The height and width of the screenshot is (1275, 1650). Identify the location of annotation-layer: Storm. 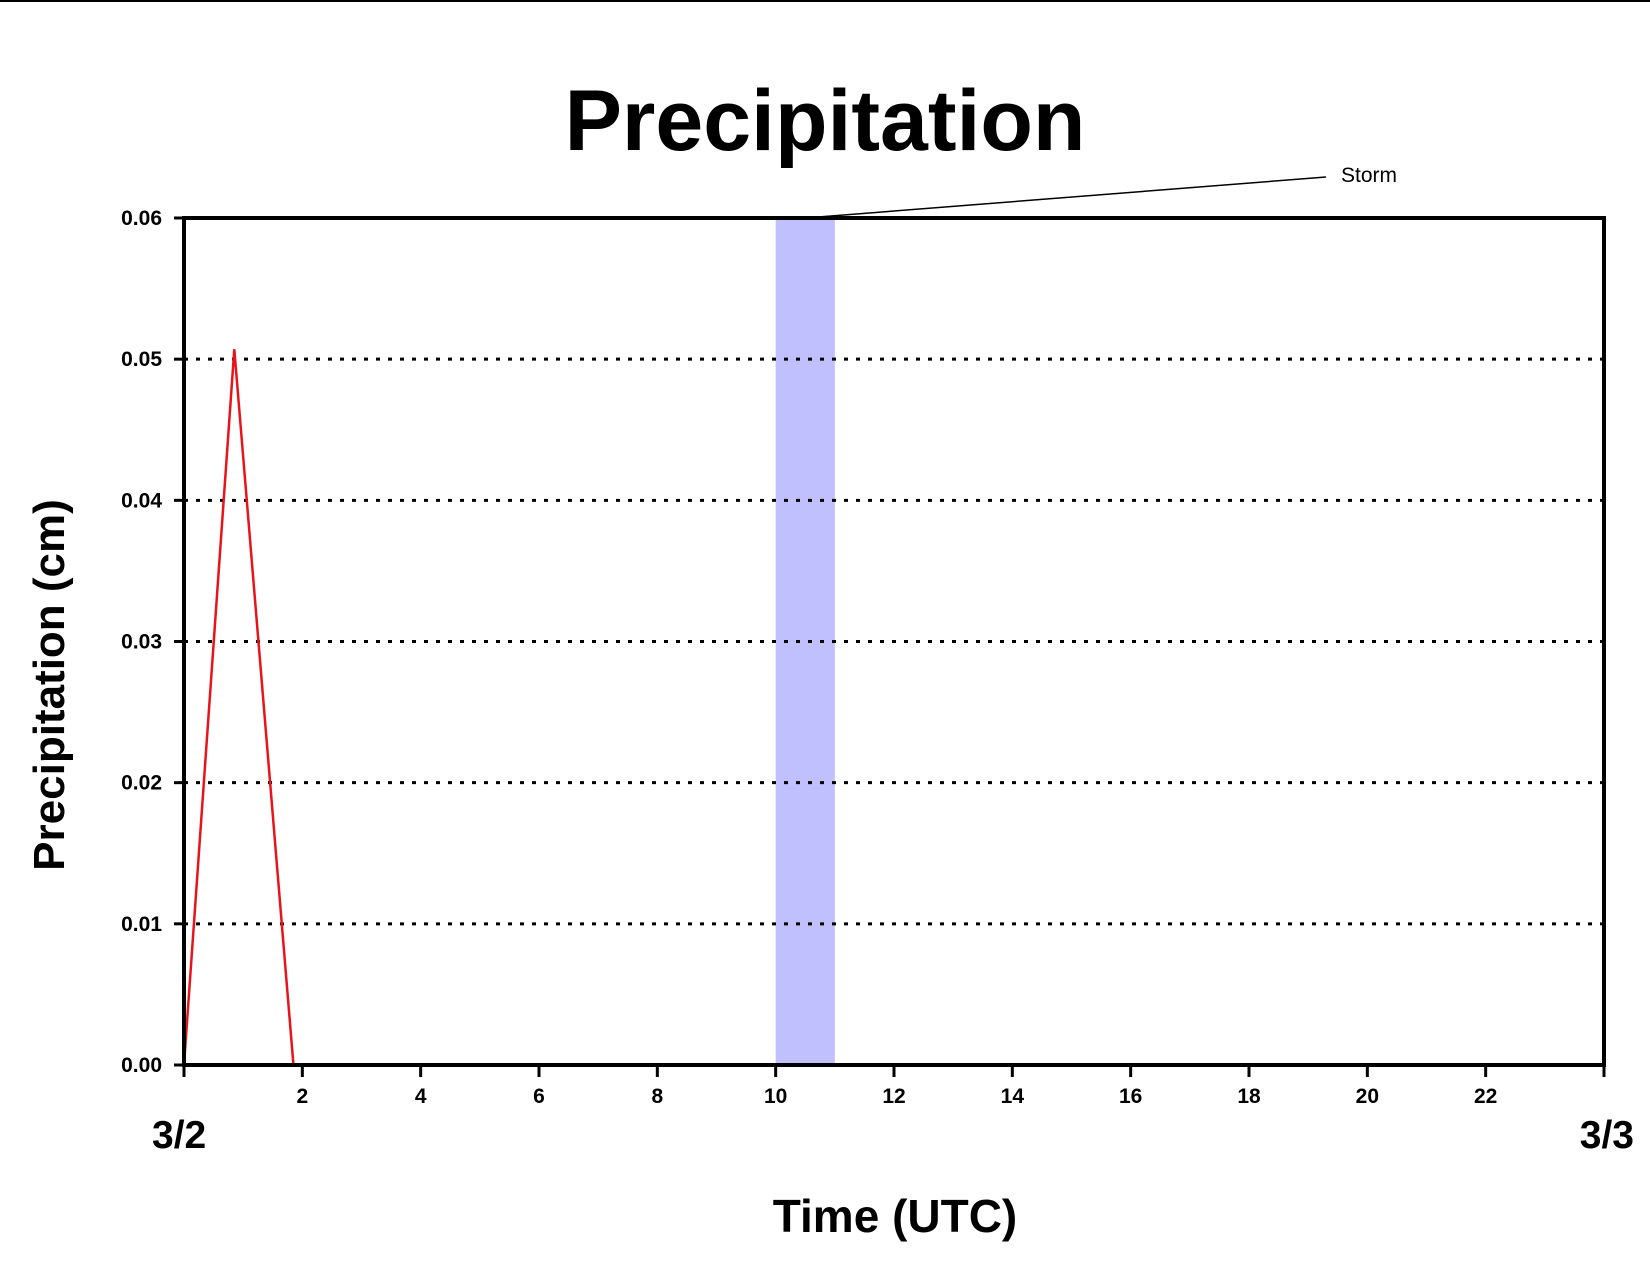
(1101, 191).